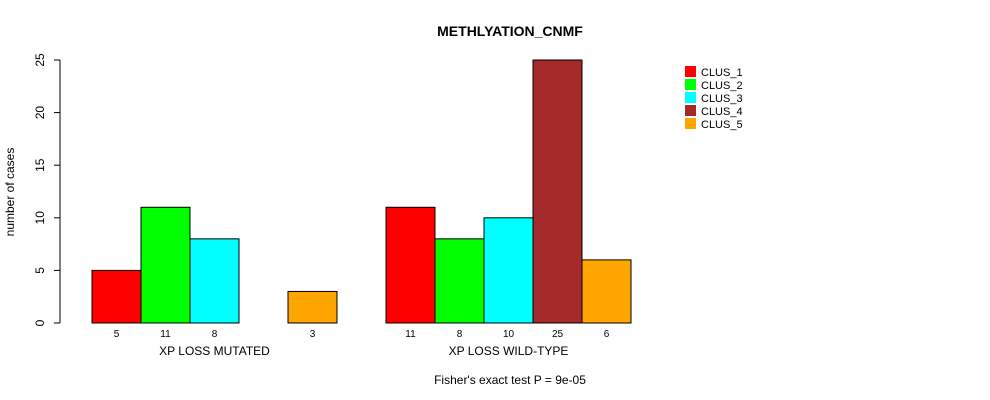 This screenshot has width=990, height=400. Describe the element at coordinates (40, 113) in the screenshot. I see `y-tick-label: 20` at that location.